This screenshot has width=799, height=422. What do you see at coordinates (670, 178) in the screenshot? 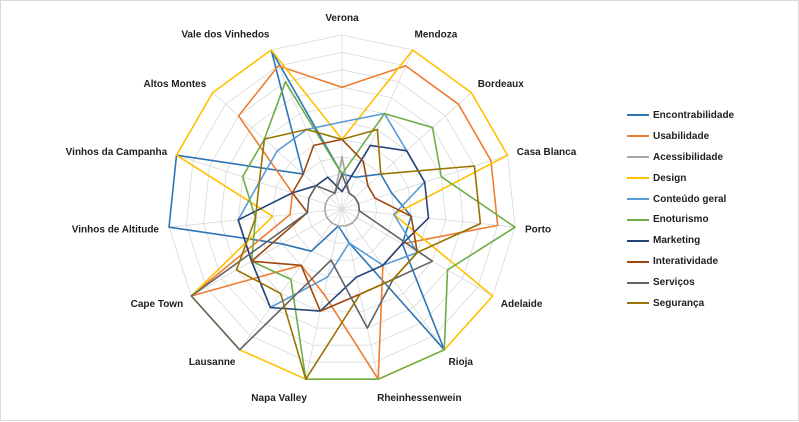
I see `legend-label: Design` at bounding box center [670, 178].